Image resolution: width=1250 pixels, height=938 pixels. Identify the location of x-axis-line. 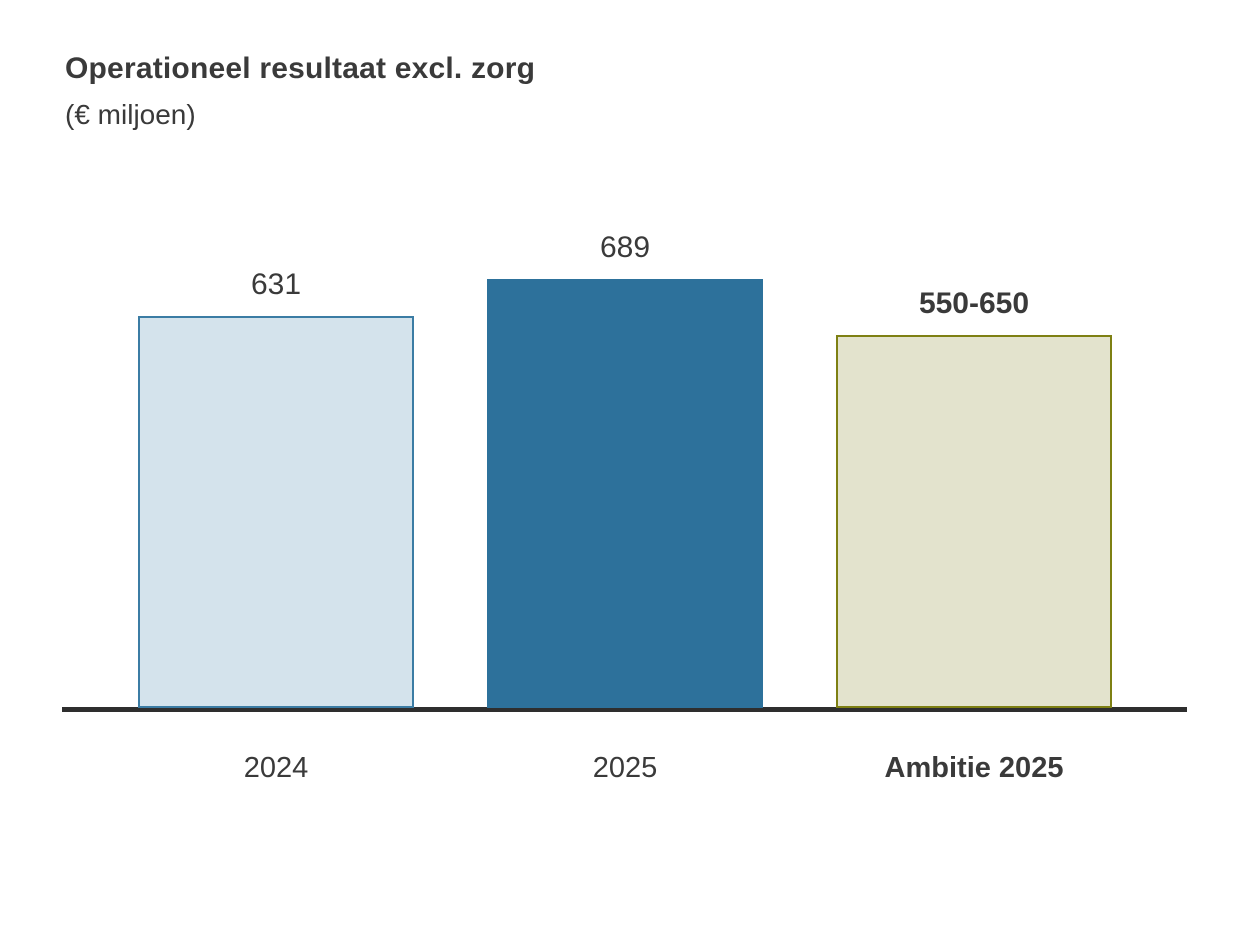
(624, 709).